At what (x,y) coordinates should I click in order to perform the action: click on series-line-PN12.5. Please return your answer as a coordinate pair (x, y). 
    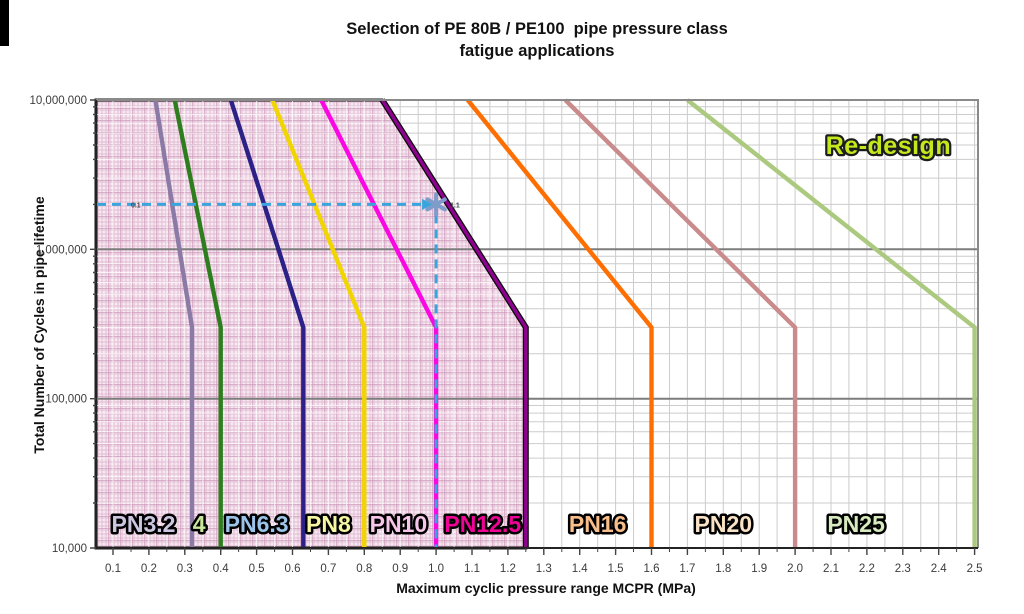
    Looking at the image, I should click on (454, 323).